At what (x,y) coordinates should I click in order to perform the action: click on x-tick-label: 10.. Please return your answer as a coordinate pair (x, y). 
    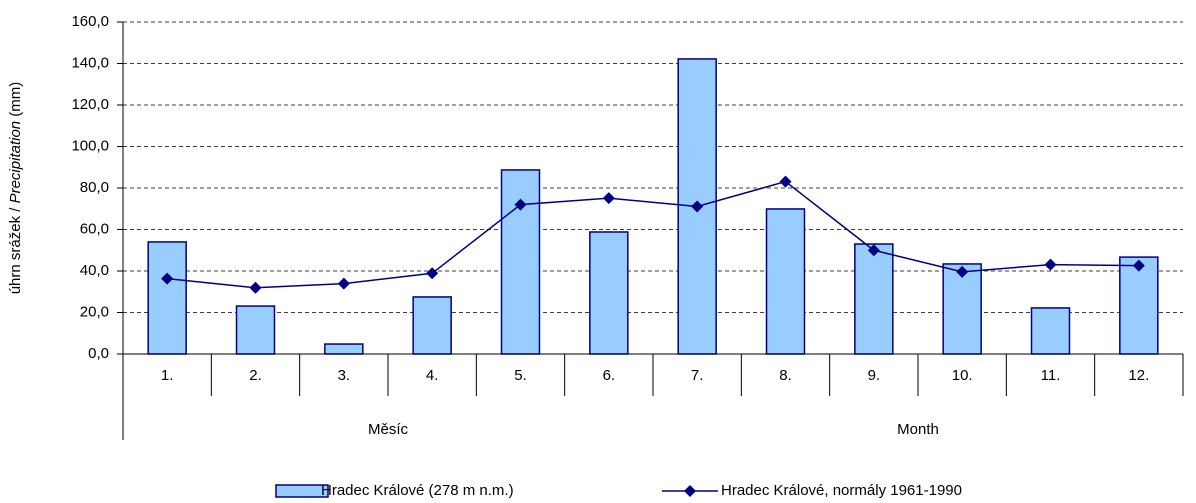
    Looking at the image, I should click on (962, 375).